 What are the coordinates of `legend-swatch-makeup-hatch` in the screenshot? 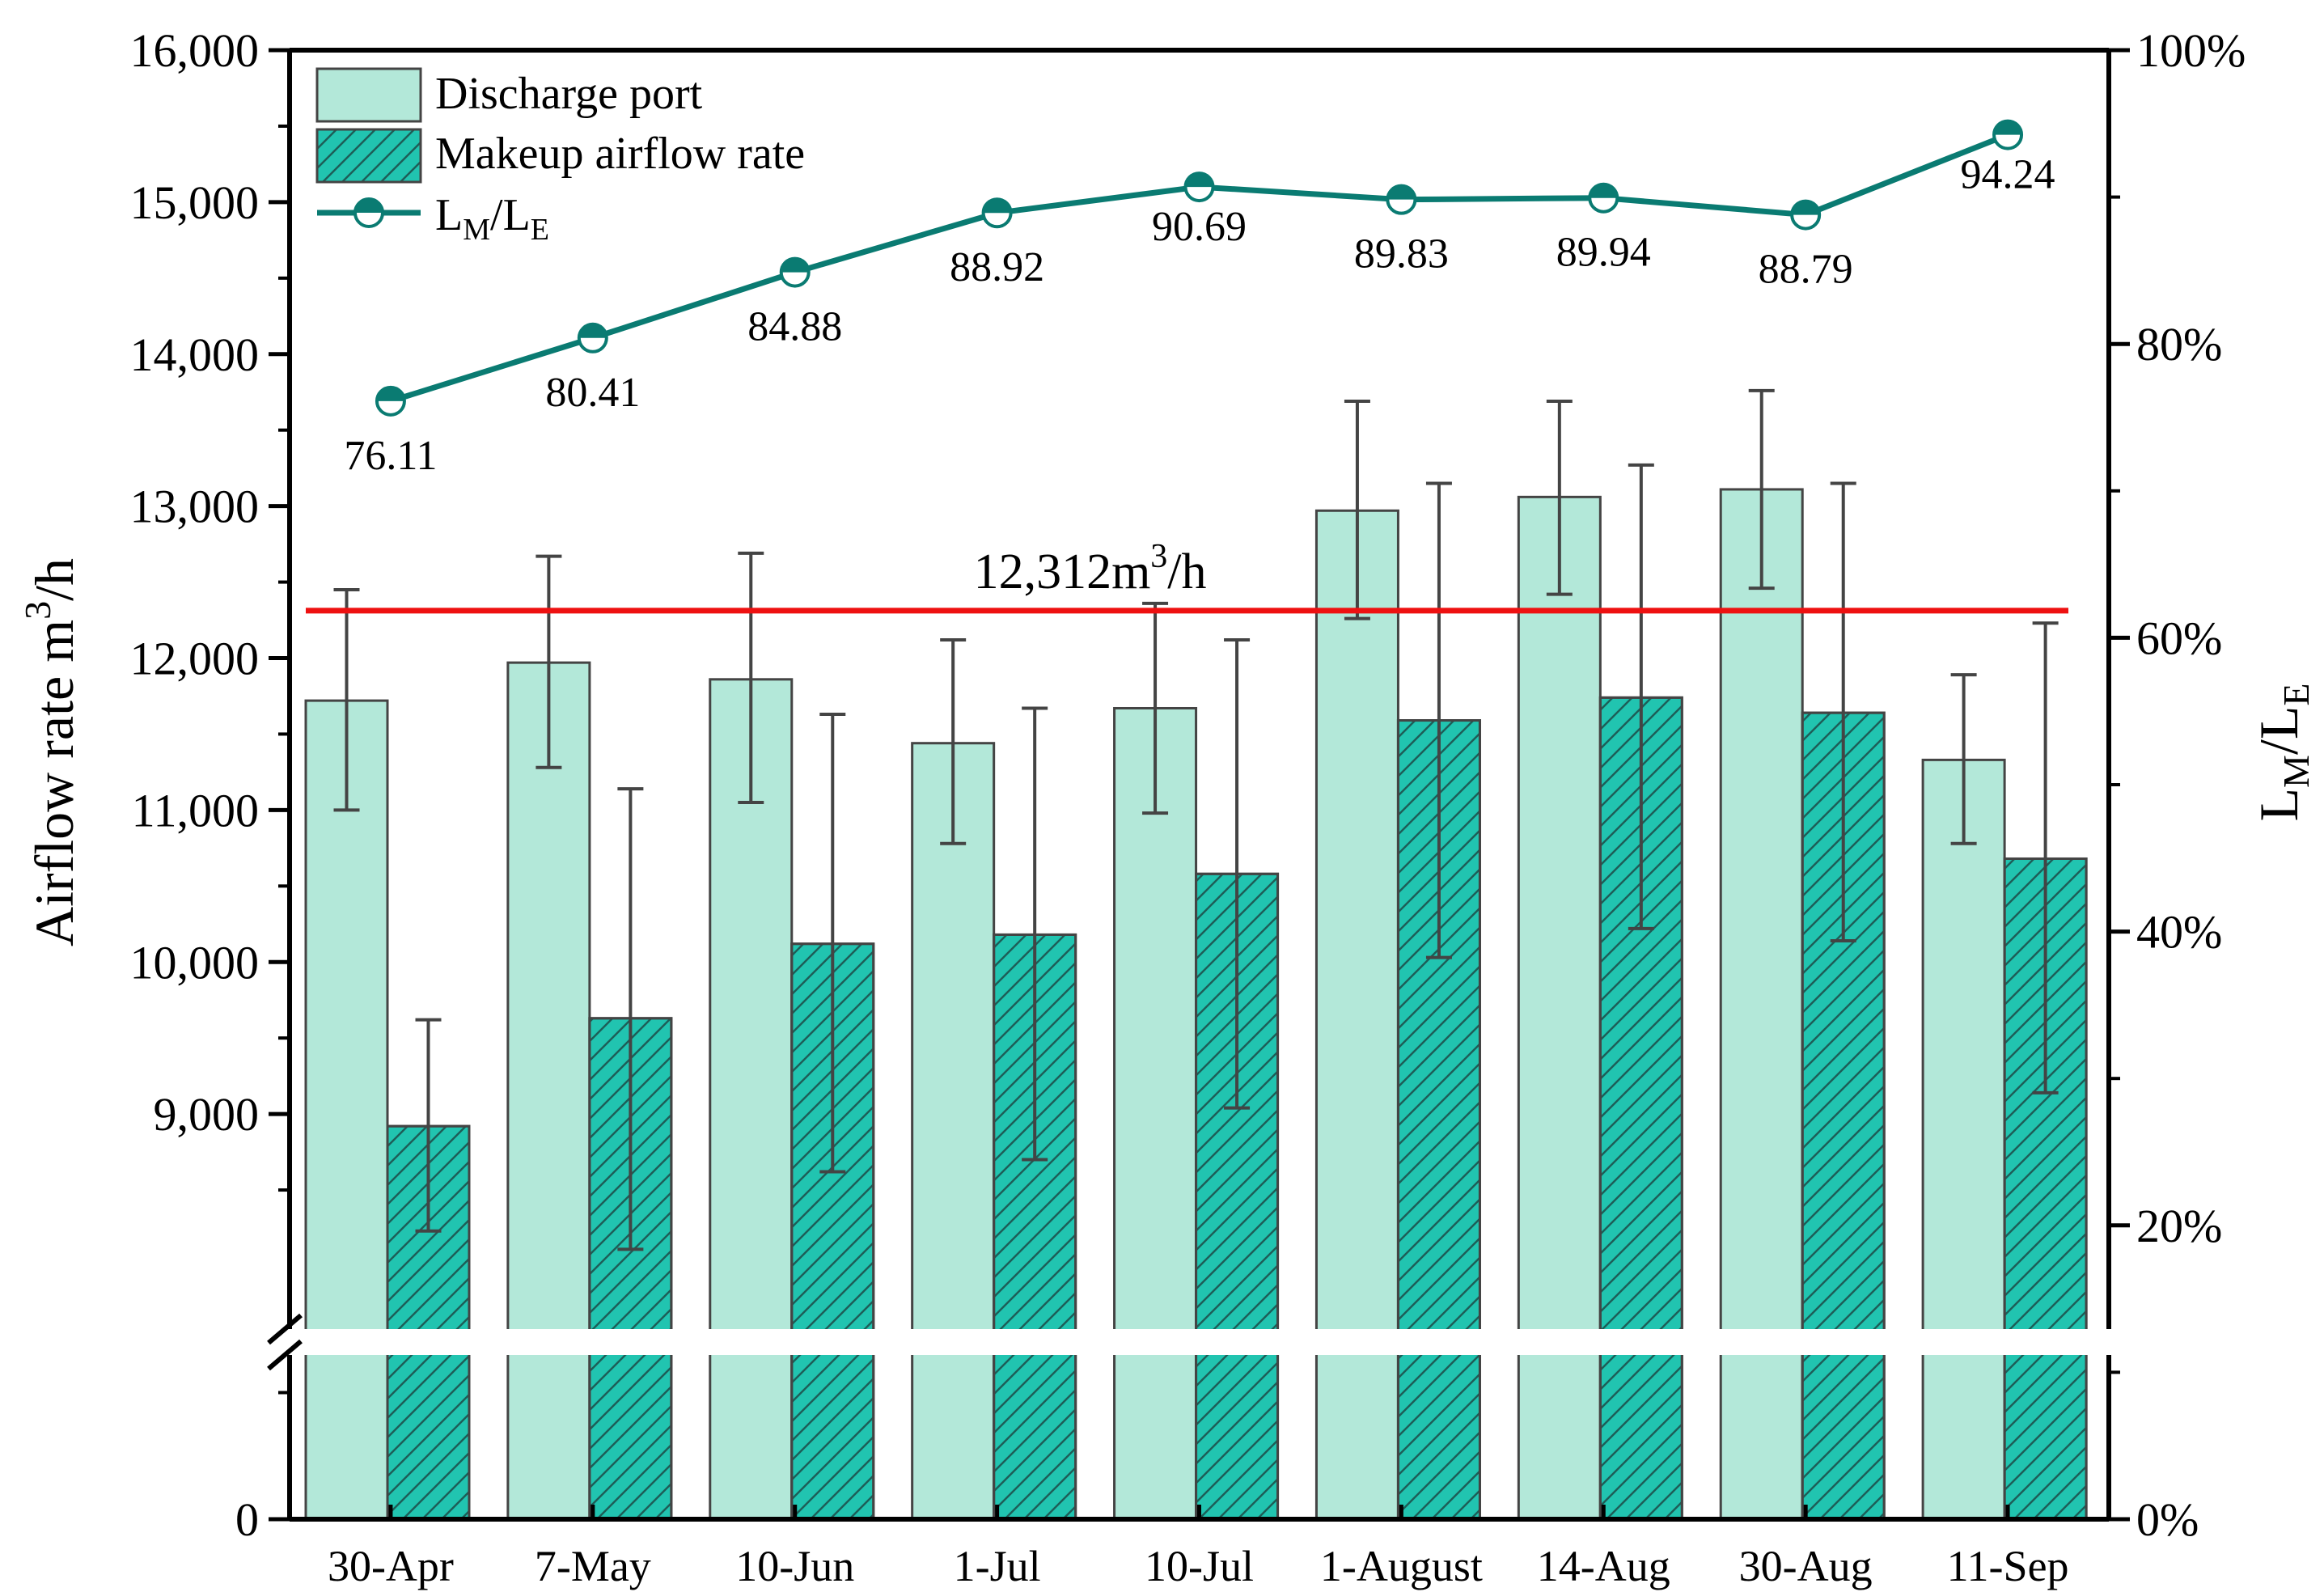 It's located at (368, 156).